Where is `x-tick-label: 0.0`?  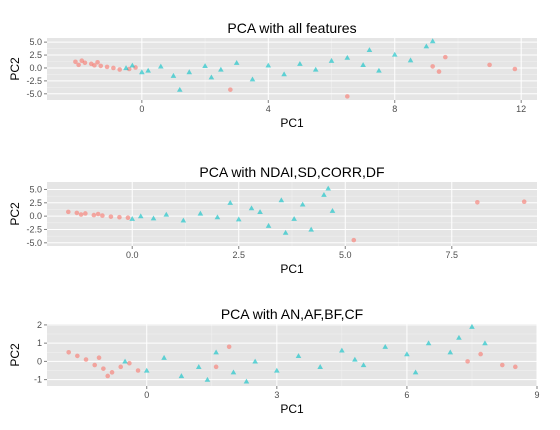 x-tick-label: 0.0 is located at coordinates (132, 255).